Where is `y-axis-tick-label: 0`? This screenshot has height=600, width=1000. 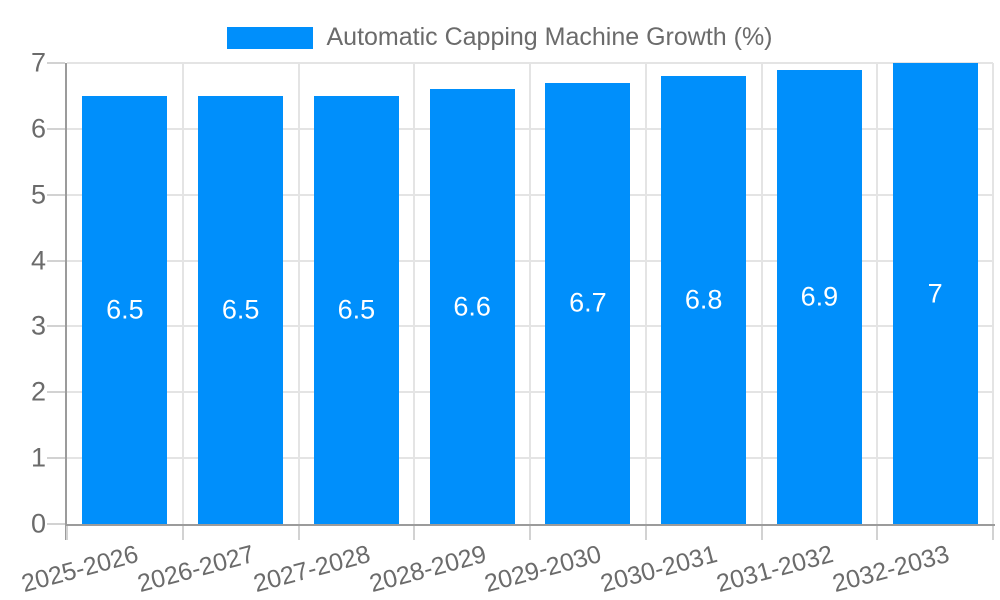
y-axis-tick-label: 0 is located at coordinates (38, 523).